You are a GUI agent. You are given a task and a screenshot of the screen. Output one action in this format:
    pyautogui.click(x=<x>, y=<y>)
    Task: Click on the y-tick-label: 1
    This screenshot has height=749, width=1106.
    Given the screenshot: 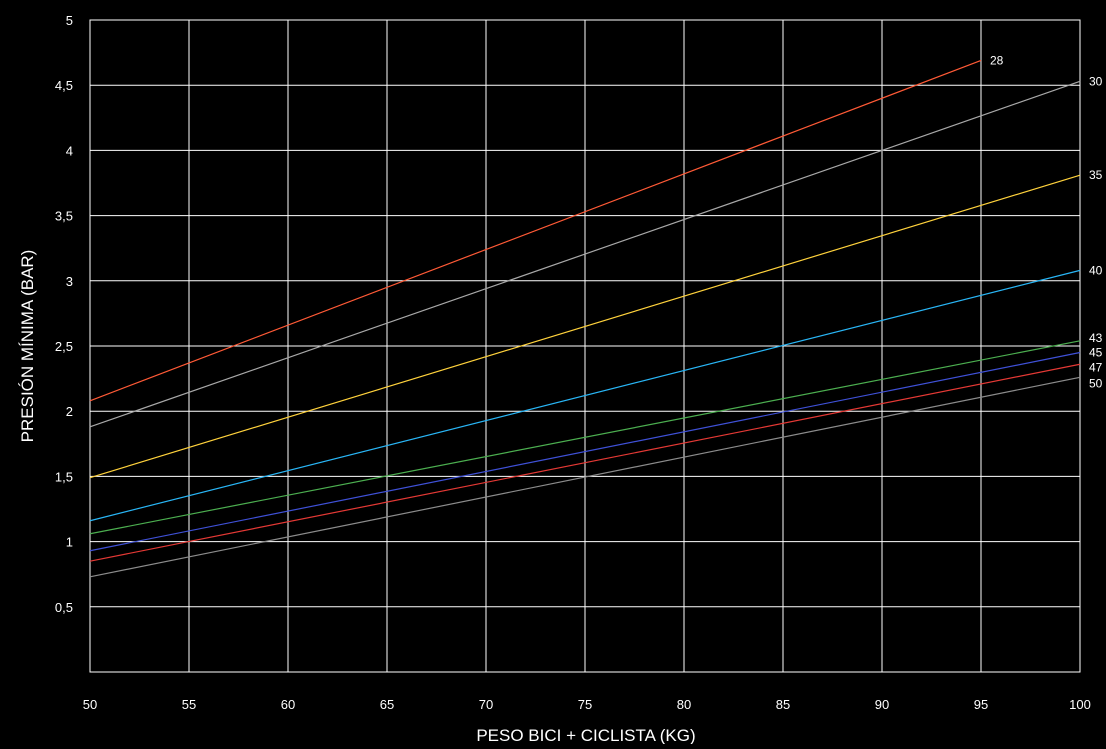 What is the action you would take?
    pyautogui.click(x=69, y=542)
    